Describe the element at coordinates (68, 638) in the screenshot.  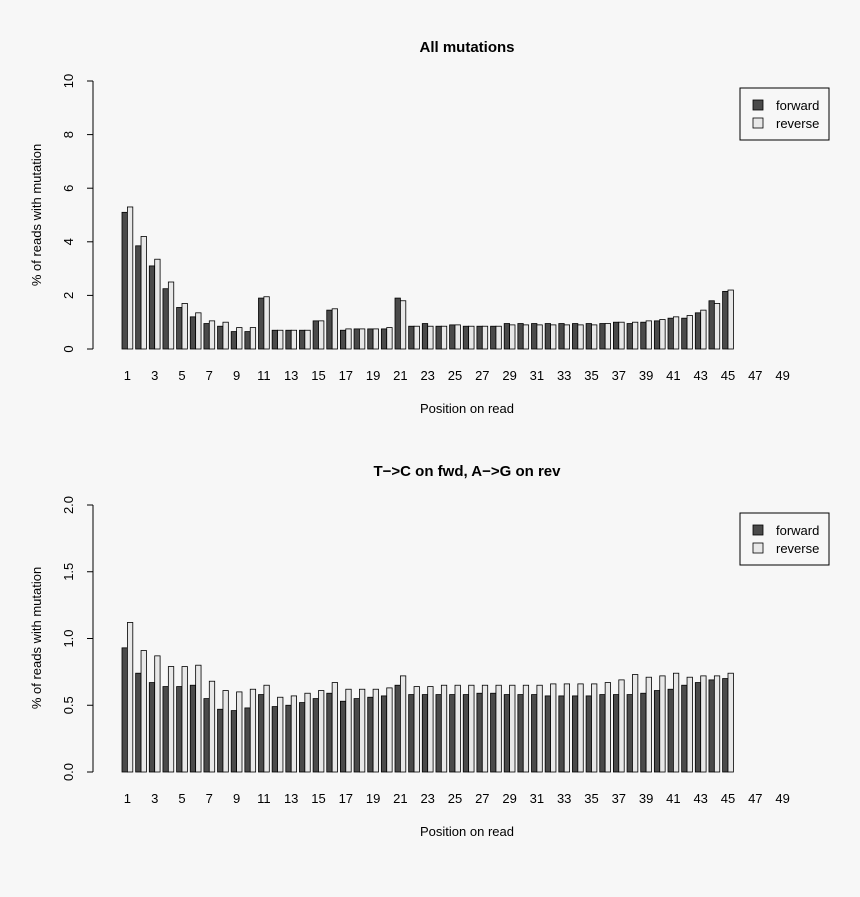
I see `y-tick-label: 1.0` at that location.